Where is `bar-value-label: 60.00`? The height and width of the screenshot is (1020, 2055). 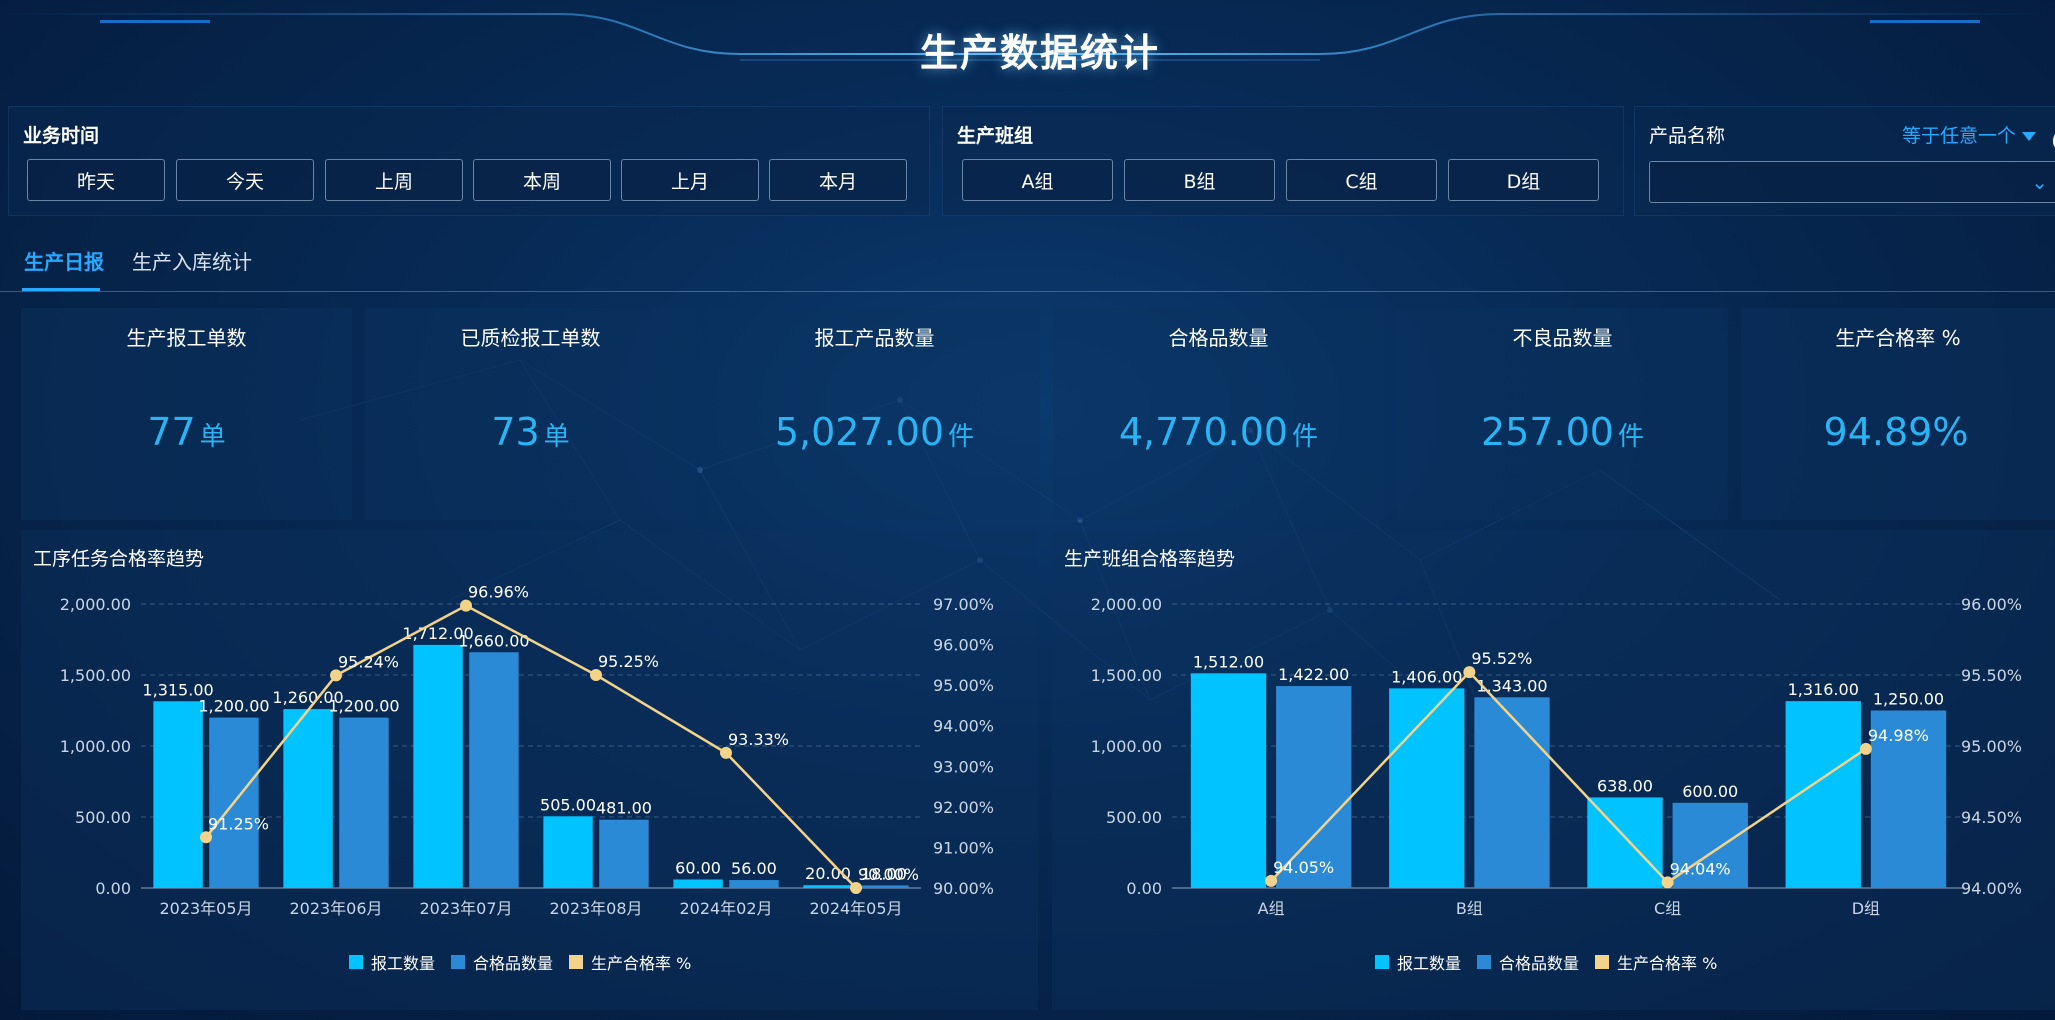 bar-value-label: 60.00 is located at coordinates (698, 867).